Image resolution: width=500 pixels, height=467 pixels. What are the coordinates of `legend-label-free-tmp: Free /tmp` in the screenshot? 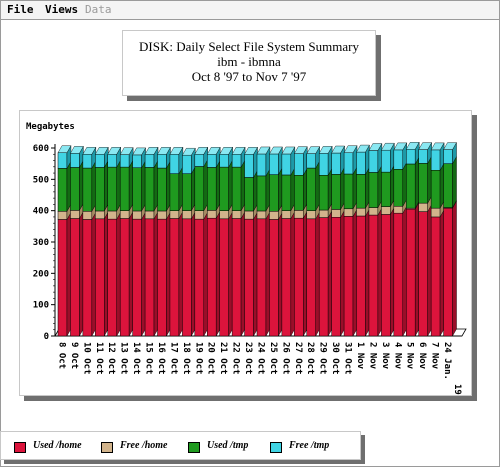 It's located at (309, 445).